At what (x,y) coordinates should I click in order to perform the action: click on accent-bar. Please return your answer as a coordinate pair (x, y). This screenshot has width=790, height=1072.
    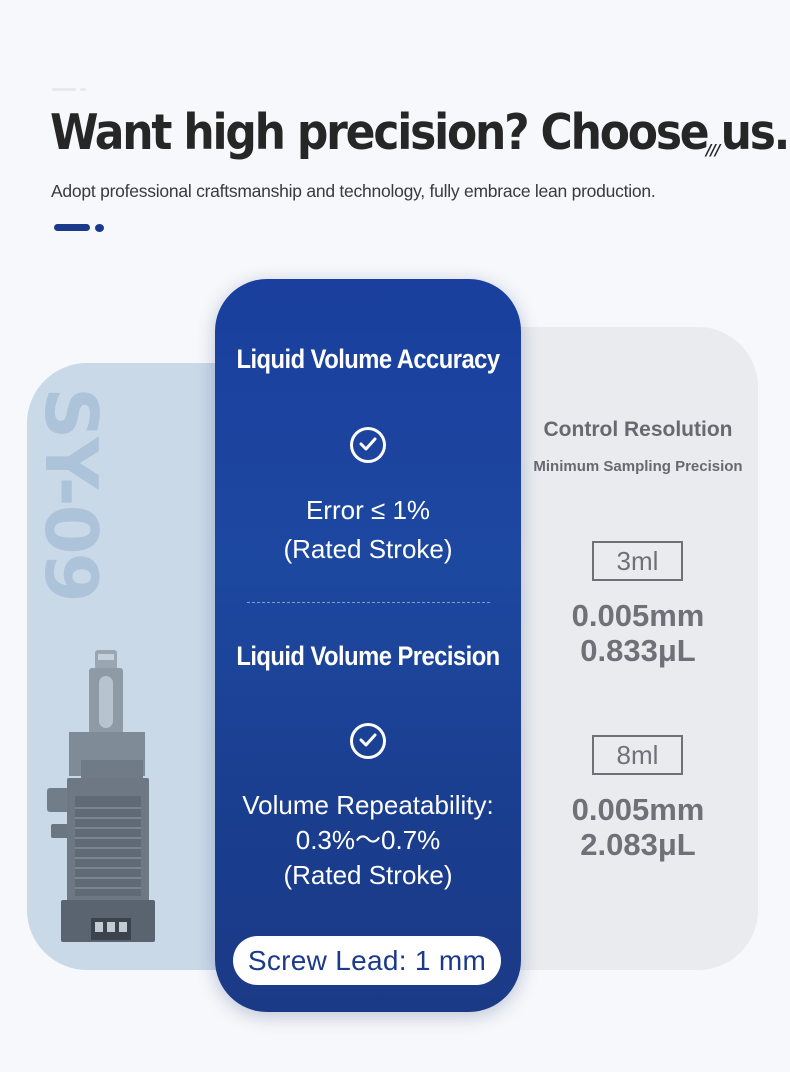
    Looking at the image, I should click on (72, 227).